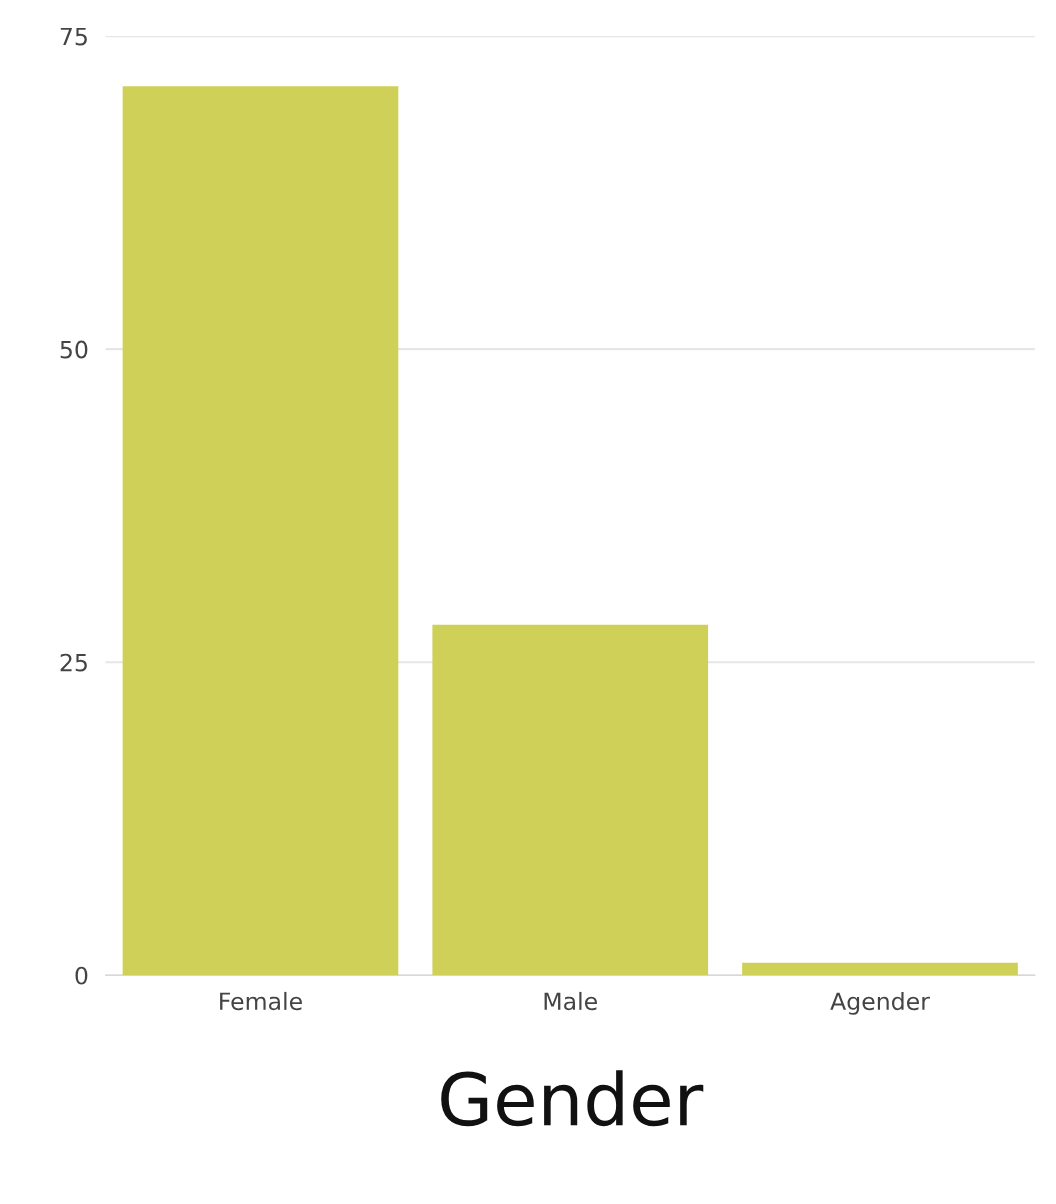 Image resolution: width=1056 pixels, height=1204 pixels. I want to click on y-tick-label: 75, so click(73, 36).